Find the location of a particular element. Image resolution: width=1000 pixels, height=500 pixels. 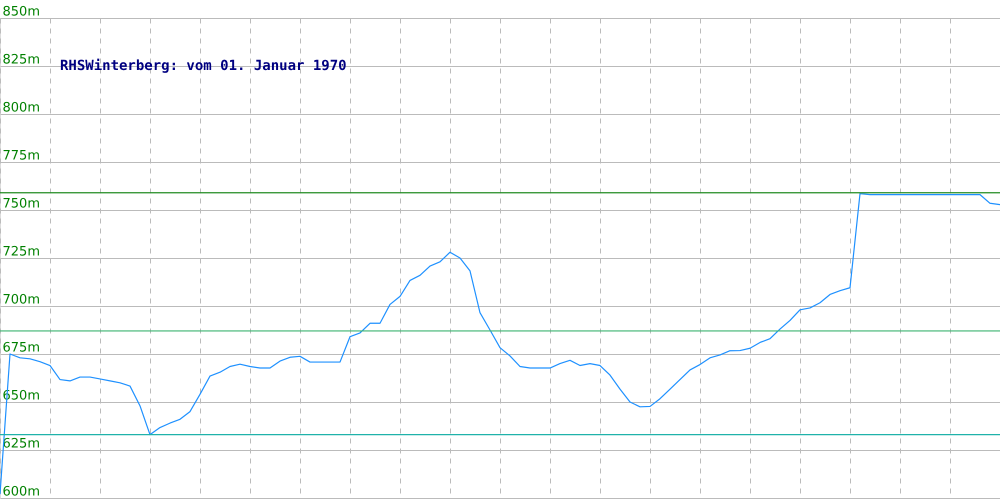

y-tick-label: 750m is located at coordinates (21, 204).